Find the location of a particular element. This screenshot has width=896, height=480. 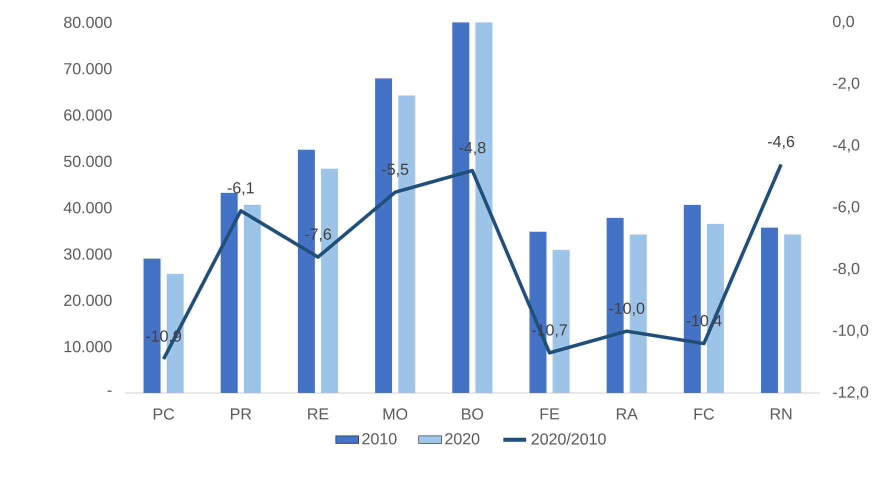

y-tick-label: 40.000 is located at coordinates (88, 208).